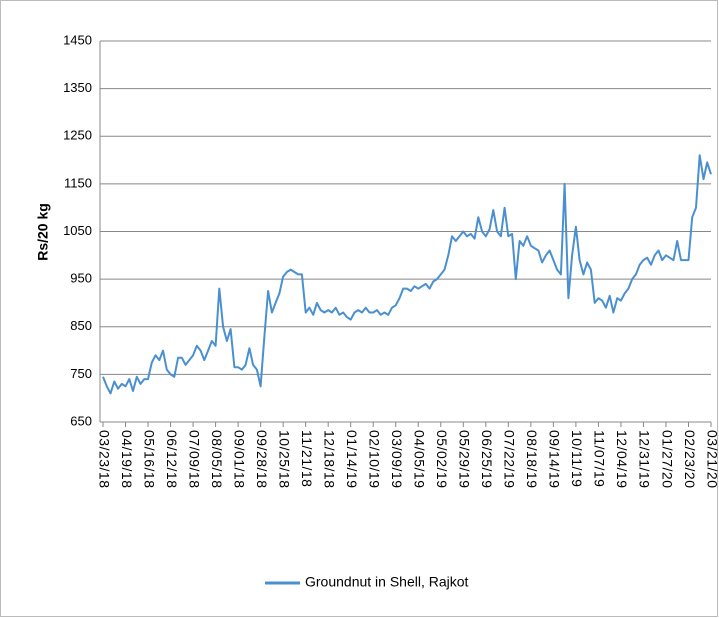 This screenshot has width=719, height=618. What do you see at coordinates (352, 459) in the screenshot?
I see `x-tick-label: 01/14/19` at bounding box center [352, 459].